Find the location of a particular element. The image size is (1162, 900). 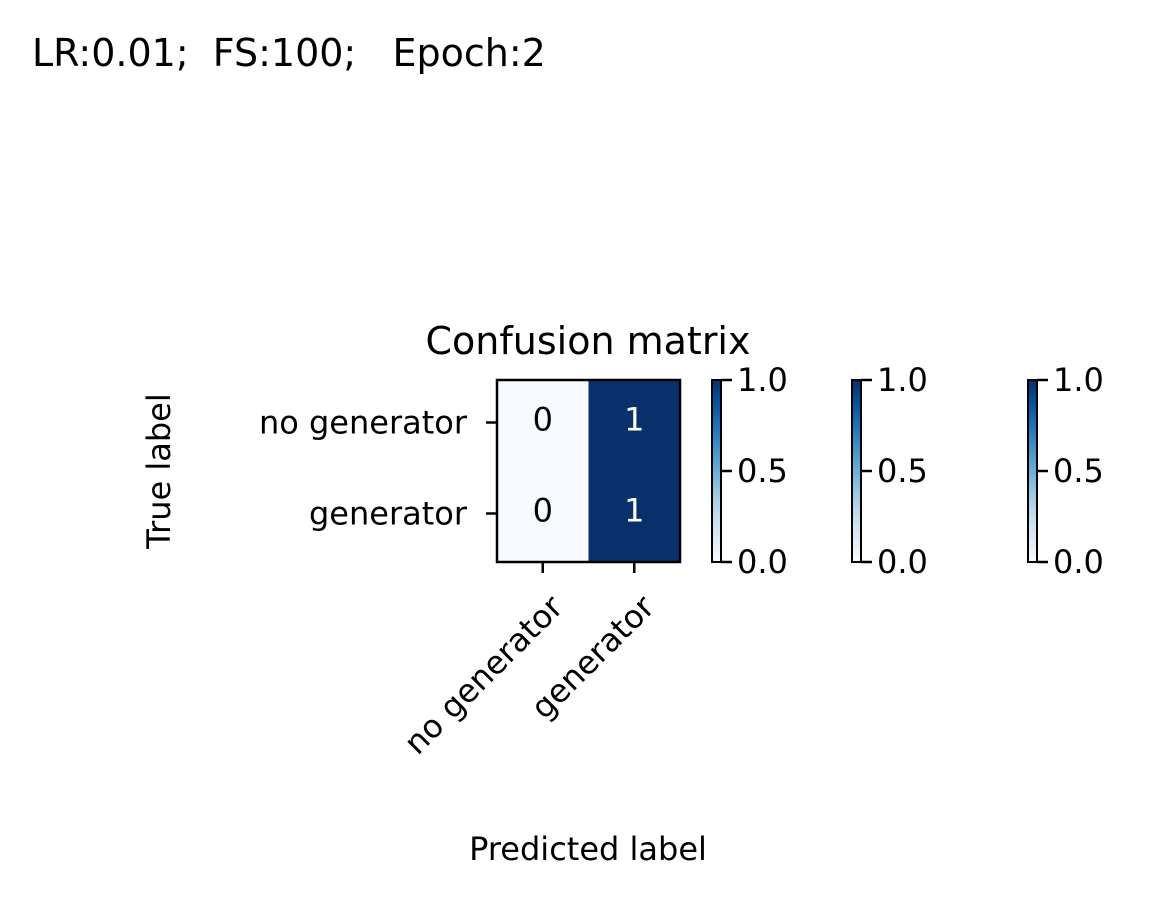

chart-title: Confusion matrix is located at coordinates (588, 341).